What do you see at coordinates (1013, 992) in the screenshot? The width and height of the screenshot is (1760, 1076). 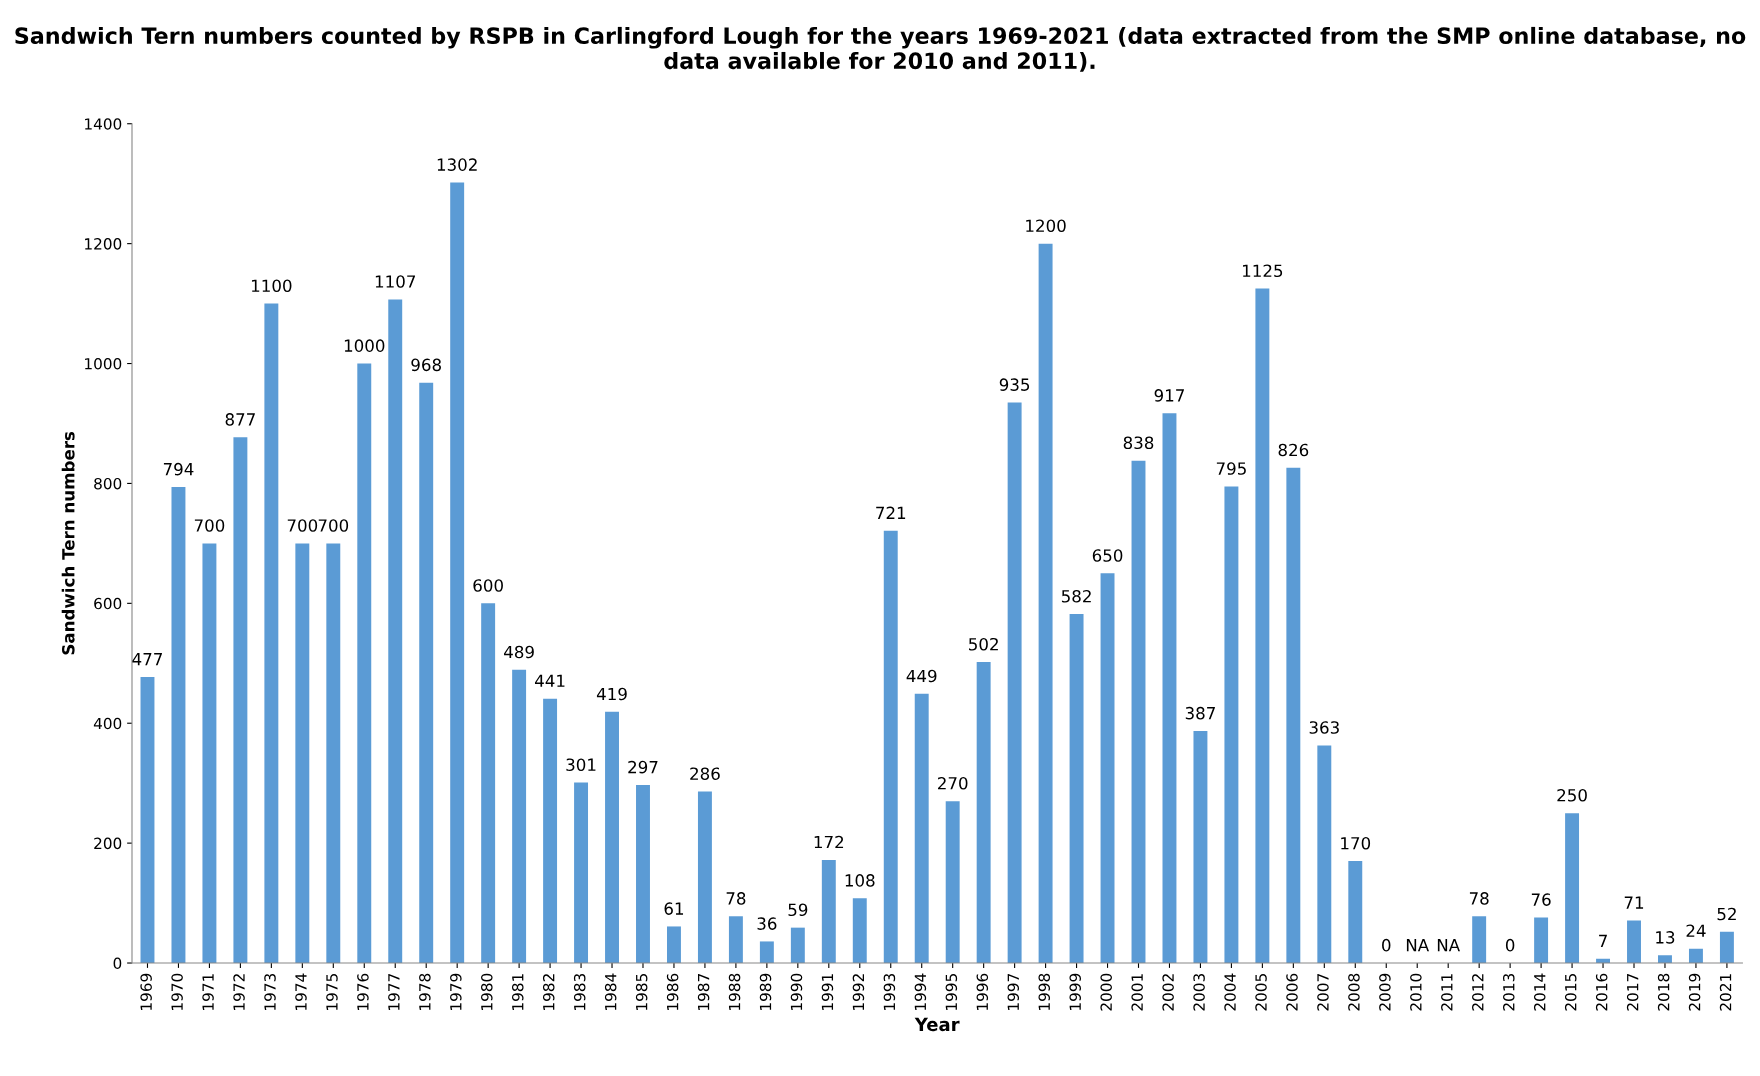 I see `x-tick-label: 1997` at bounding box center [1013, 992].